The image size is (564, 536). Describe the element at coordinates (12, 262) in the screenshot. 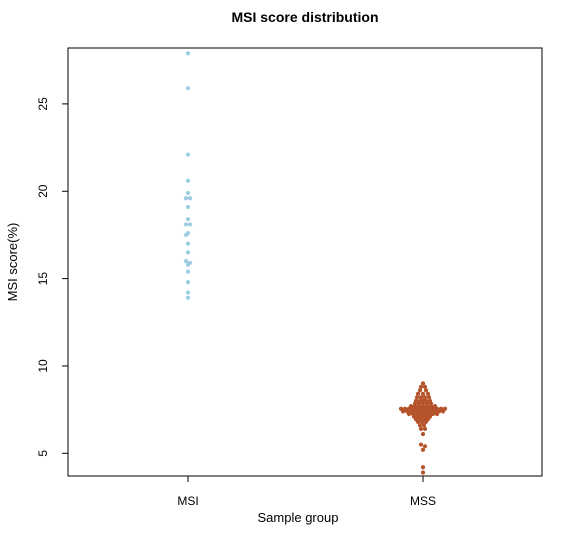

I see `y-axis-label: MSI score(%)` at that location.